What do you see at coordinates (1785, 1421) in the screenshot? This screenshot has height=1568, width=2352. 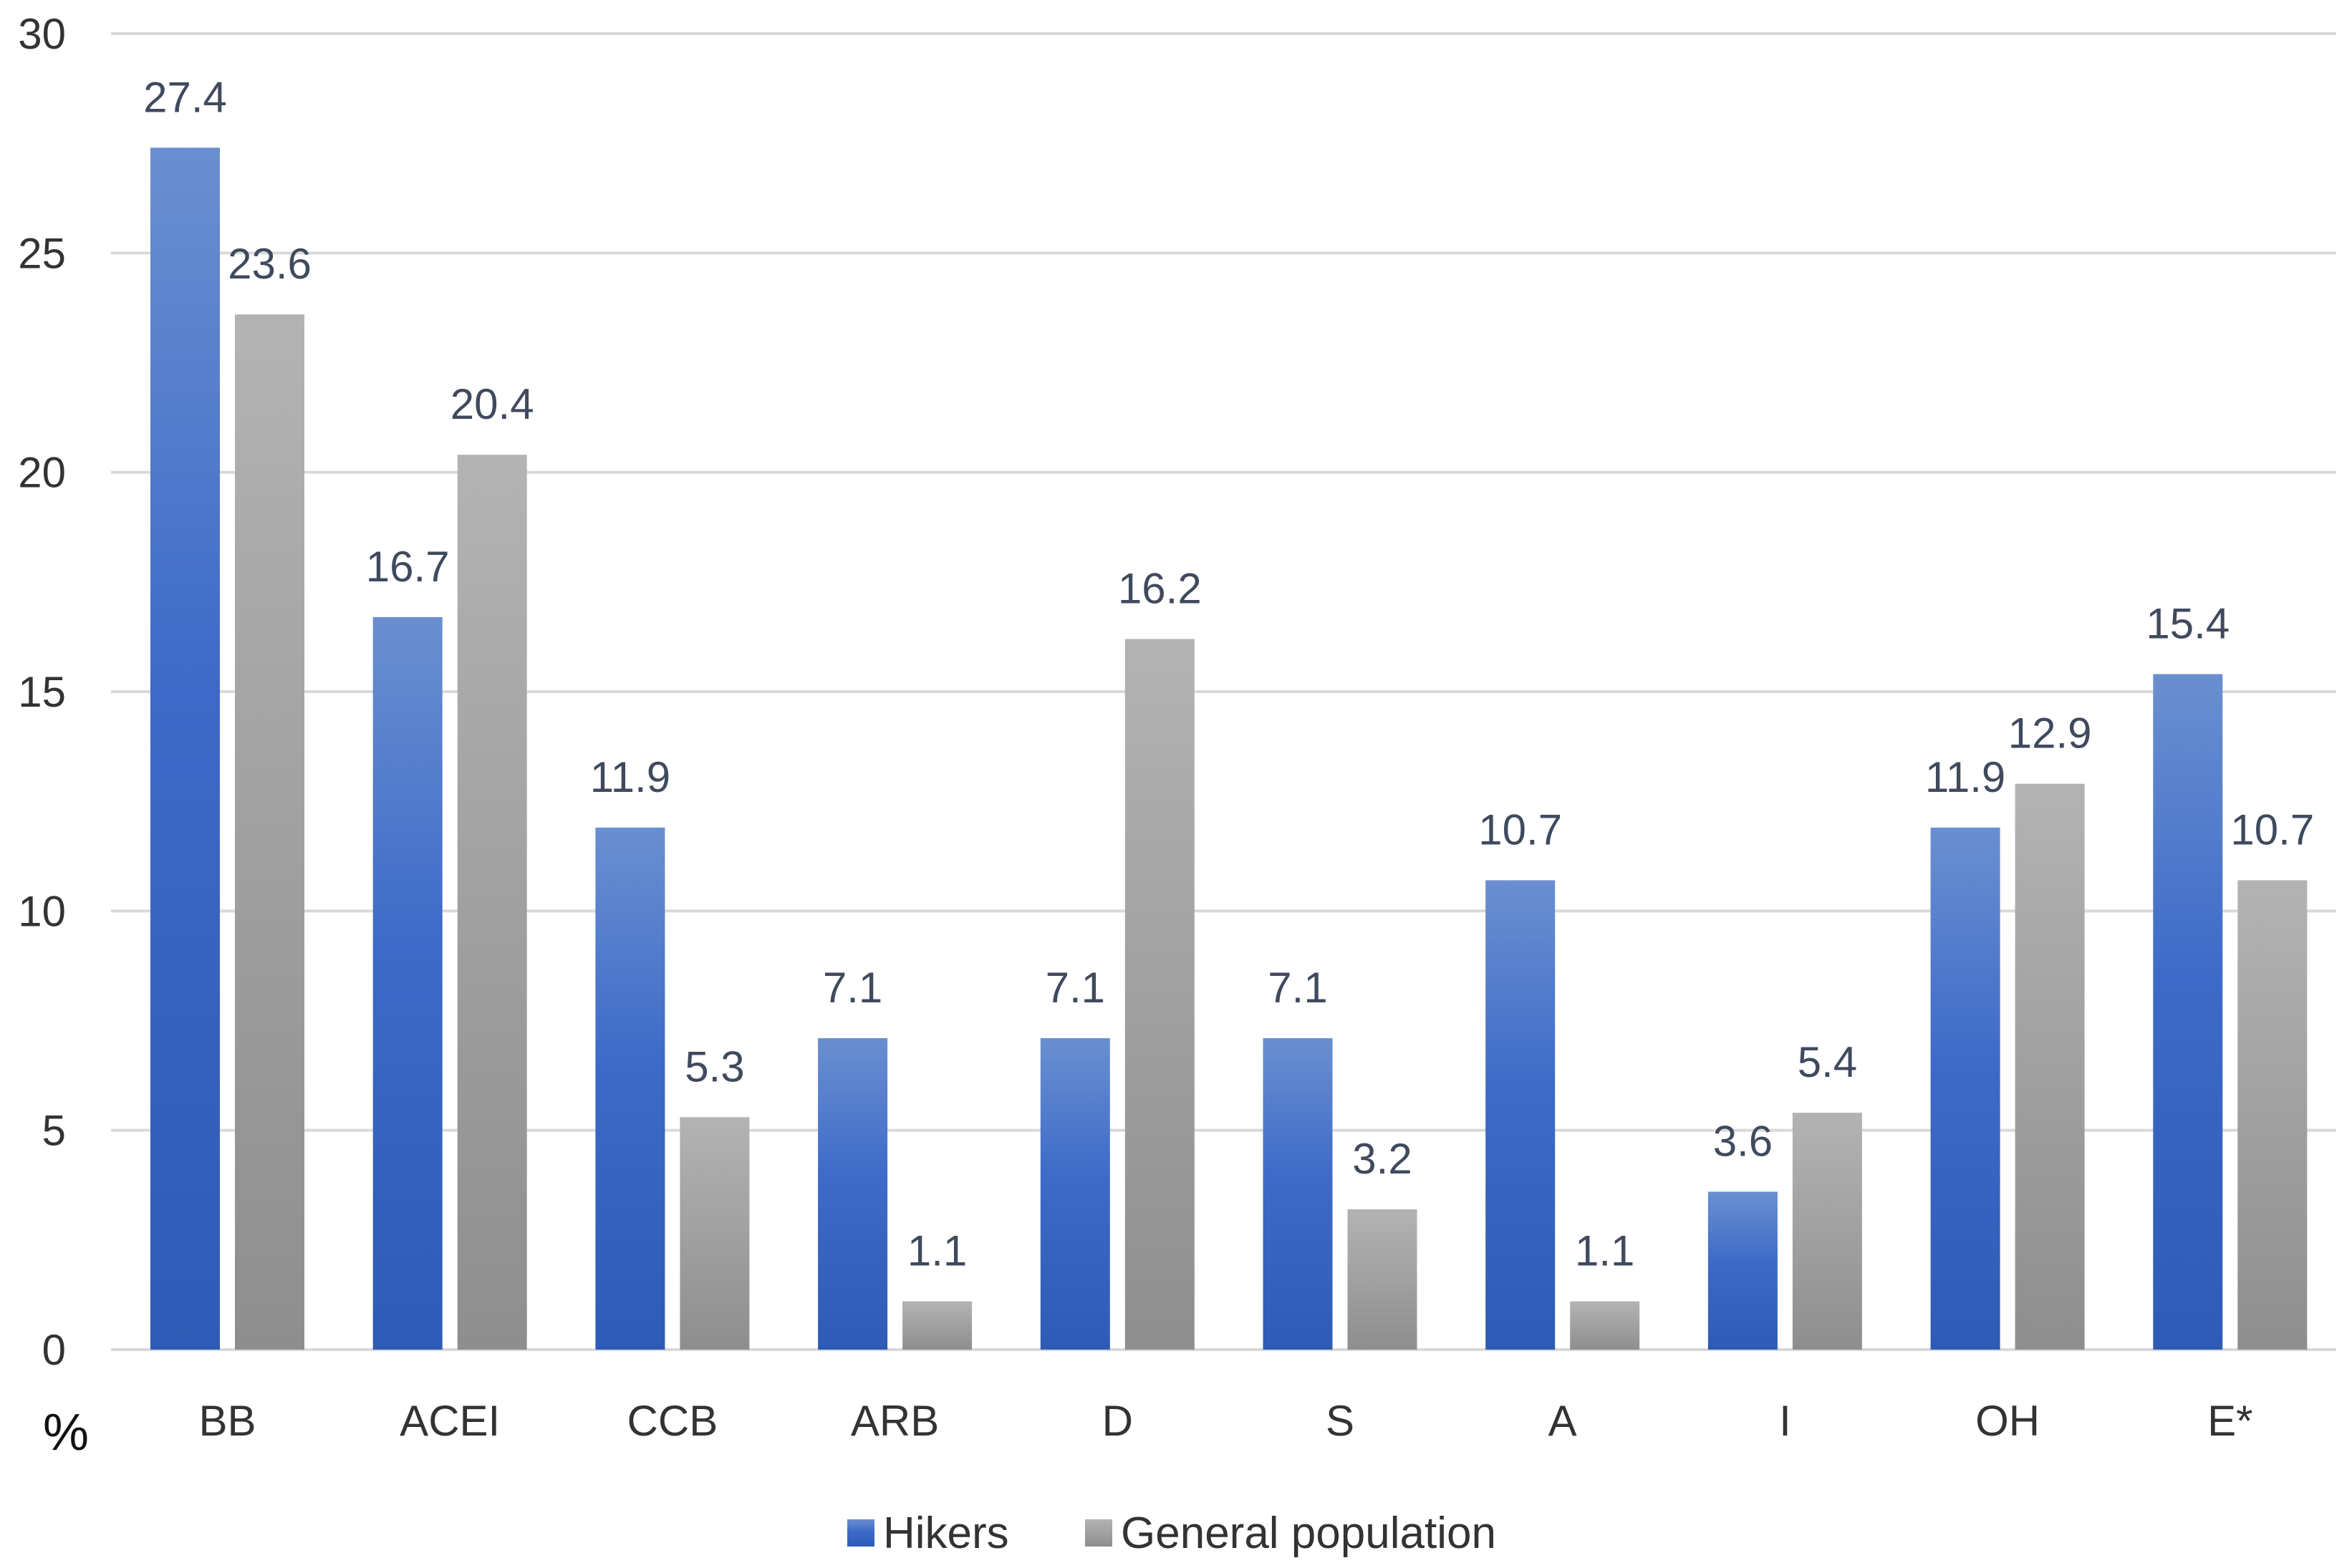 I see `x-tick-label: I` at bounding box center [1785, 1421].